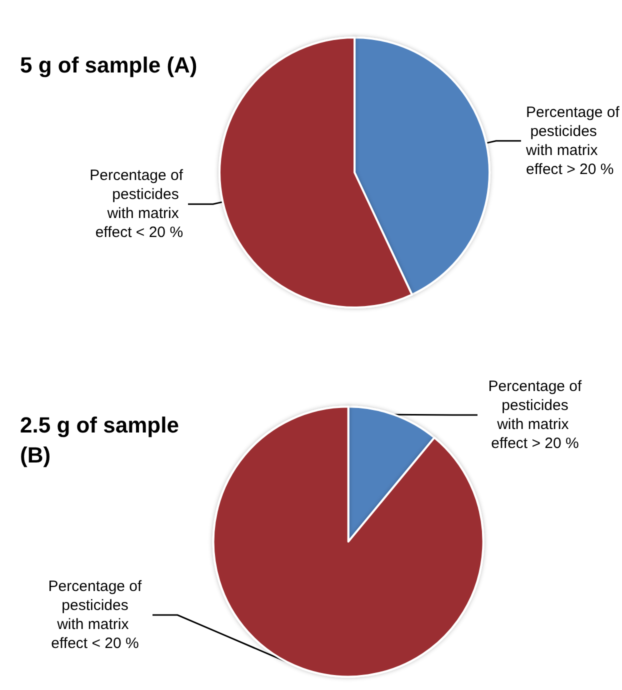 This screenshot has width=622, height=690. Describe the element at coordinates (103, 440) in the screenshot. I see `text: 2.5 g of sample (B)` at that location.